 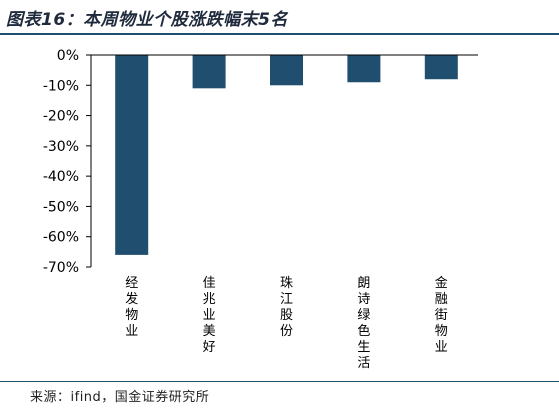 I want to click on y-tick-label: -10%, so click(x=61, y=86).